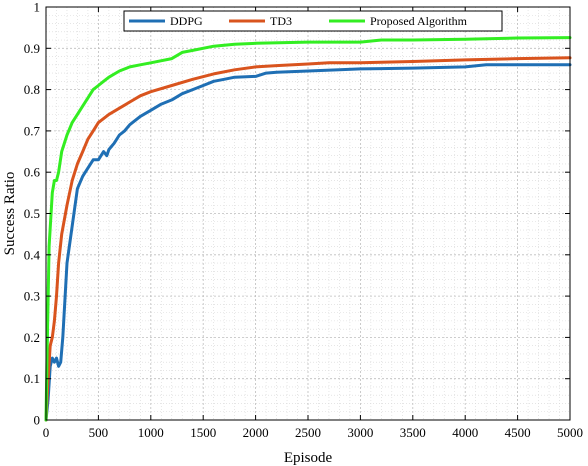  Describe the element at coordinates (308, 458) in the screenshot. I see `x-axis-label: Episode` at that location.